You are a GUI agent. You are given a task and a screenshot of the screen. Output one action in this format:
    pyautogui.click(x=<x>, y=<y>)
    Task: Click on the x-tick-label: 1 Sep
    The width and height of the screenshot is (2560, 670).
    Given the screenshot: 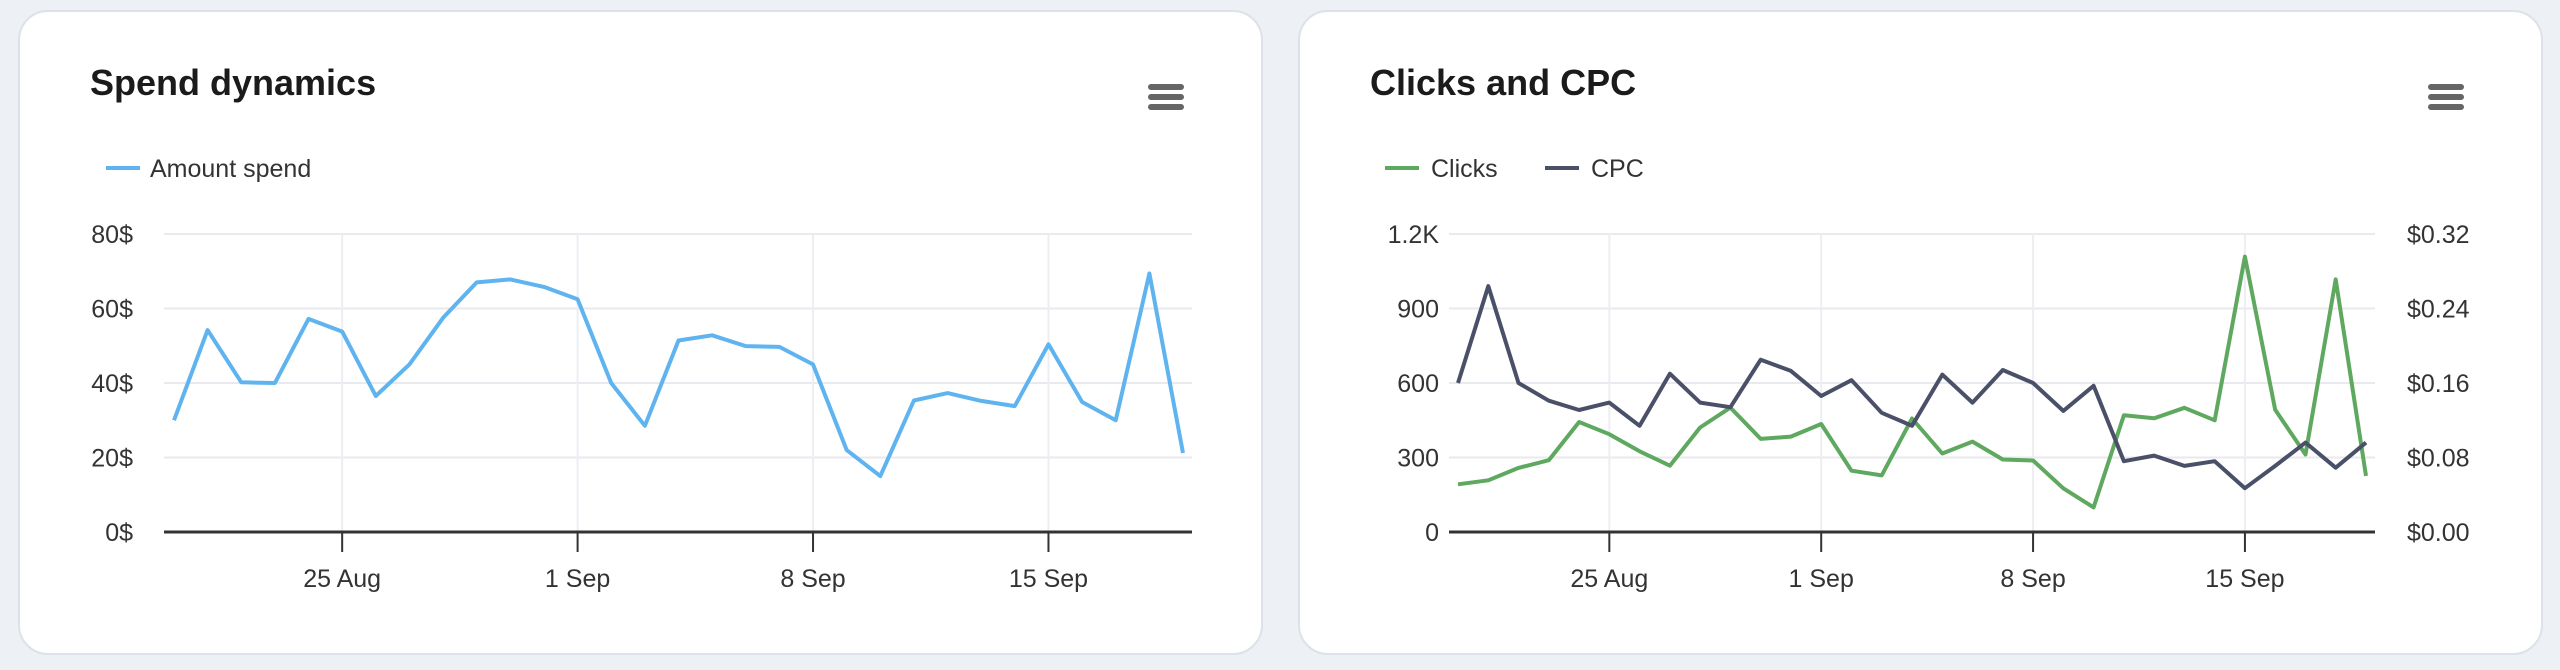 What is the action you would take?
    pyautogui.click(x=1821, y=579)
    